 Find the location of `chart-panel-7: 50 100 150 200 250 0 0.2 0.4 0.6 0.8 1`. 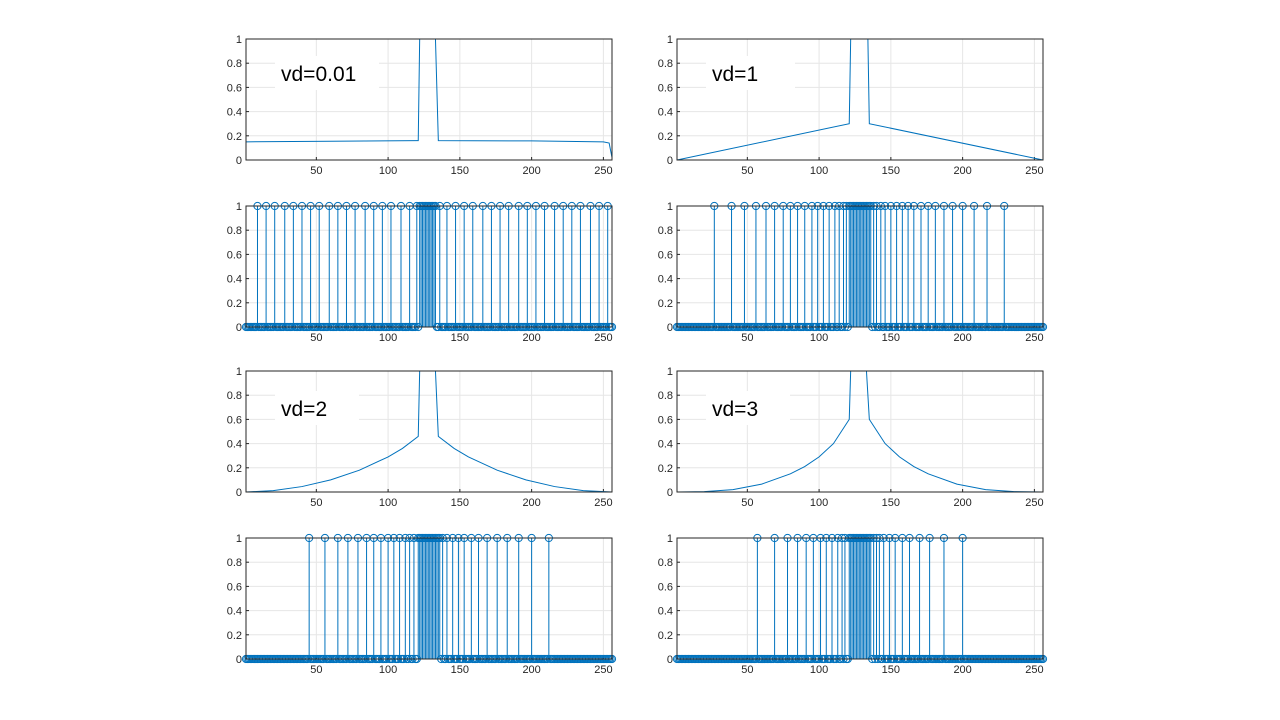

chart-panel-7: 50 100 150 200 250 0 0.2 0.4 0.6 0.8 1 is located at coordinates (422, 604).